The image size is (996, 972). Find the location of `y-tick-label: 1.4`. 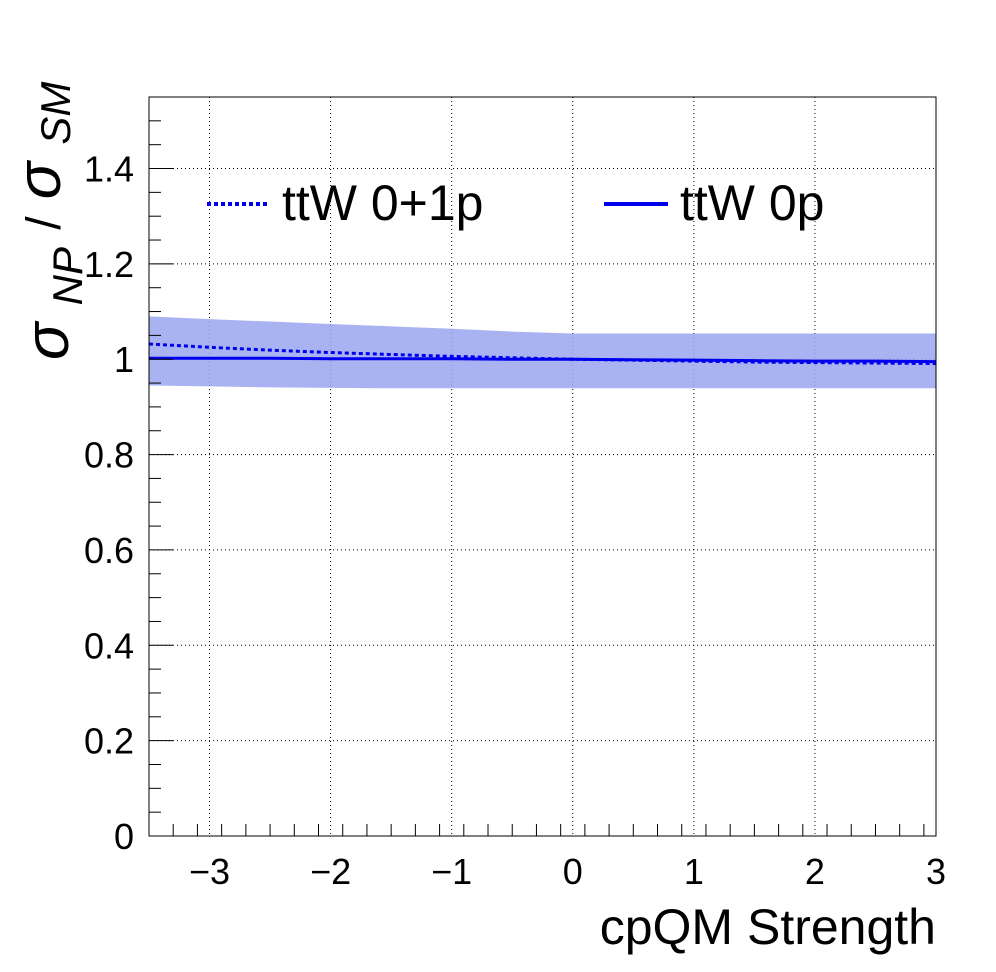

y-tick-label: 1.4 is located at coordinates (109, 169).